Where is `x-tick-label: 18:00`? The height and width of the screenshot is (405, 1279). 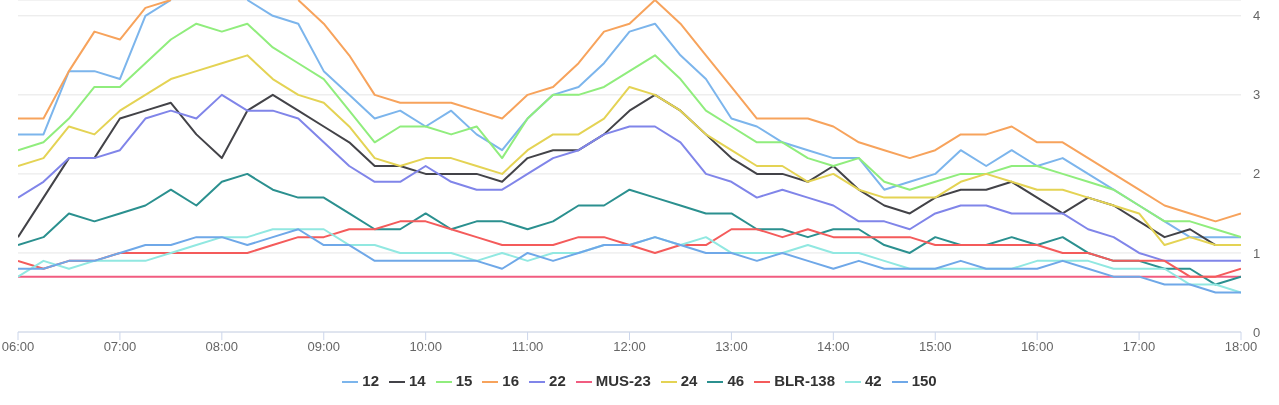 x-tick-label: 18:00 is located at coordinates (1241, 347).